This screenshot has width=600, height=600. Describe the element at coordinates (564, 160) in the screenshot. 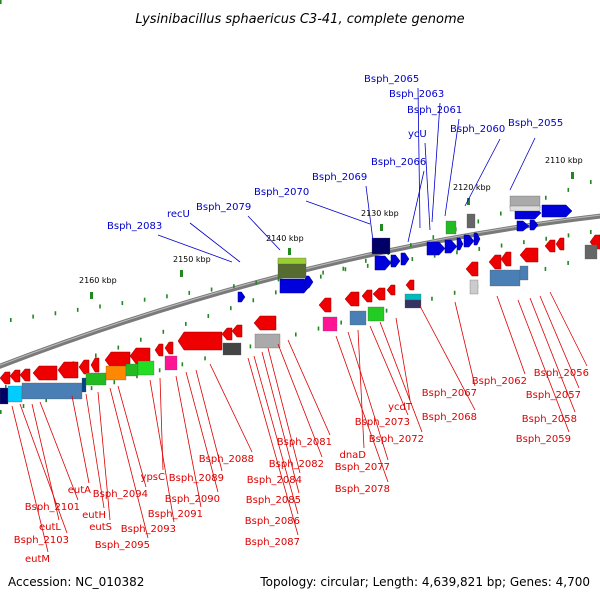

I see `tick-label: 2110 kbp` at that location.